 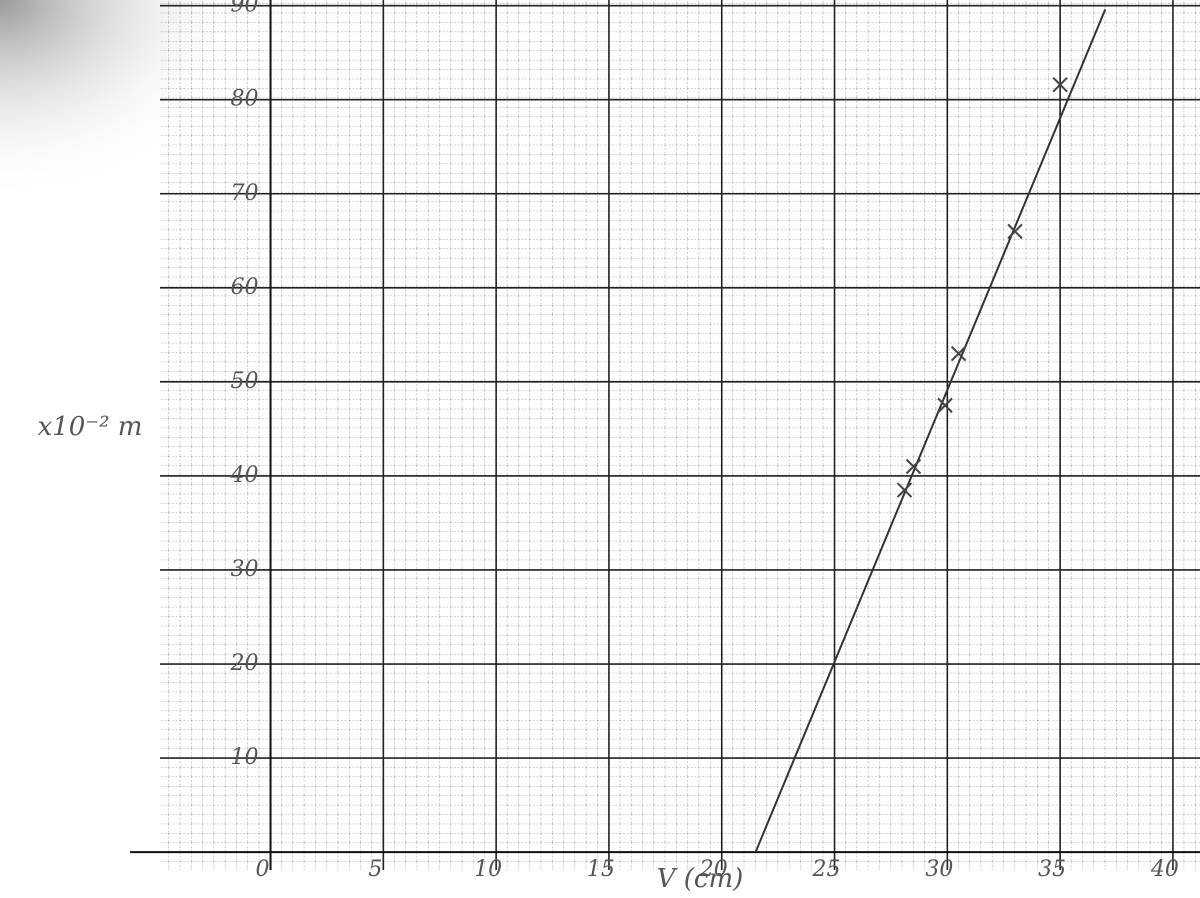 I want to click on y-tick-label: 50, so click(x=245, y=381).